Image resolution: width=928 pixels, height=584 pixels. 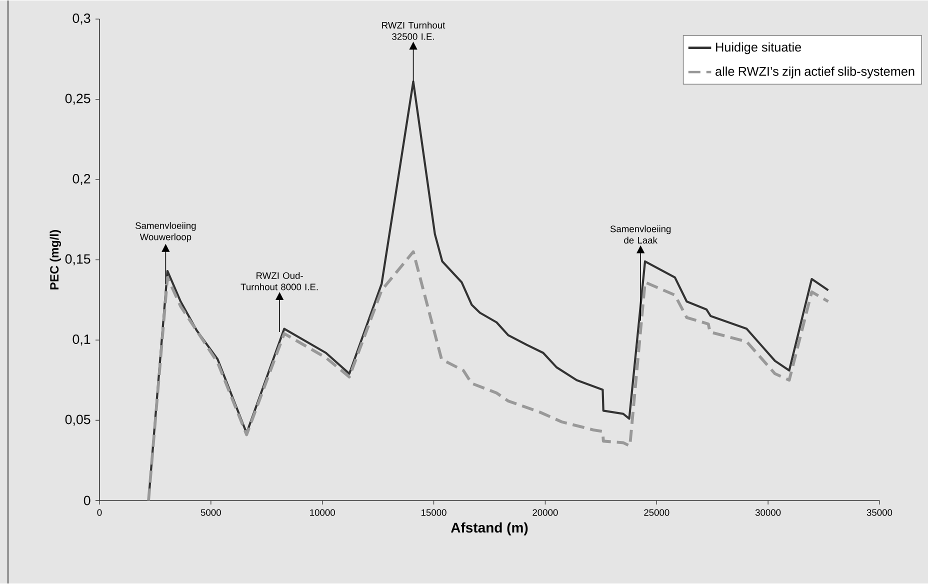 What do you see at coordinates (87, 501) in the screenshot?
I see `y-tick-label: 0` at bounding box center [87, 501].